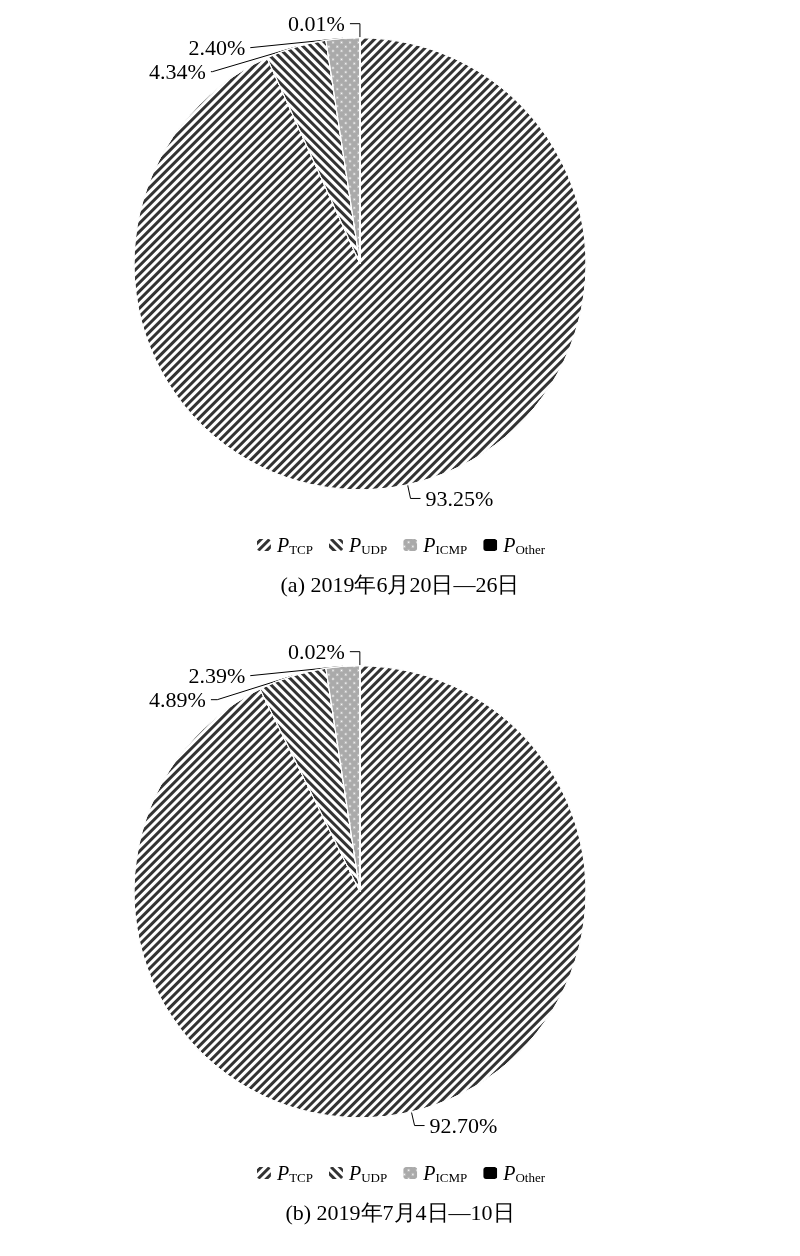  What do you see at coordinates (400, 584) in the screenshot?
I see `text: (a) 2019年6月20日—26日` at bounding box center [400, 584].